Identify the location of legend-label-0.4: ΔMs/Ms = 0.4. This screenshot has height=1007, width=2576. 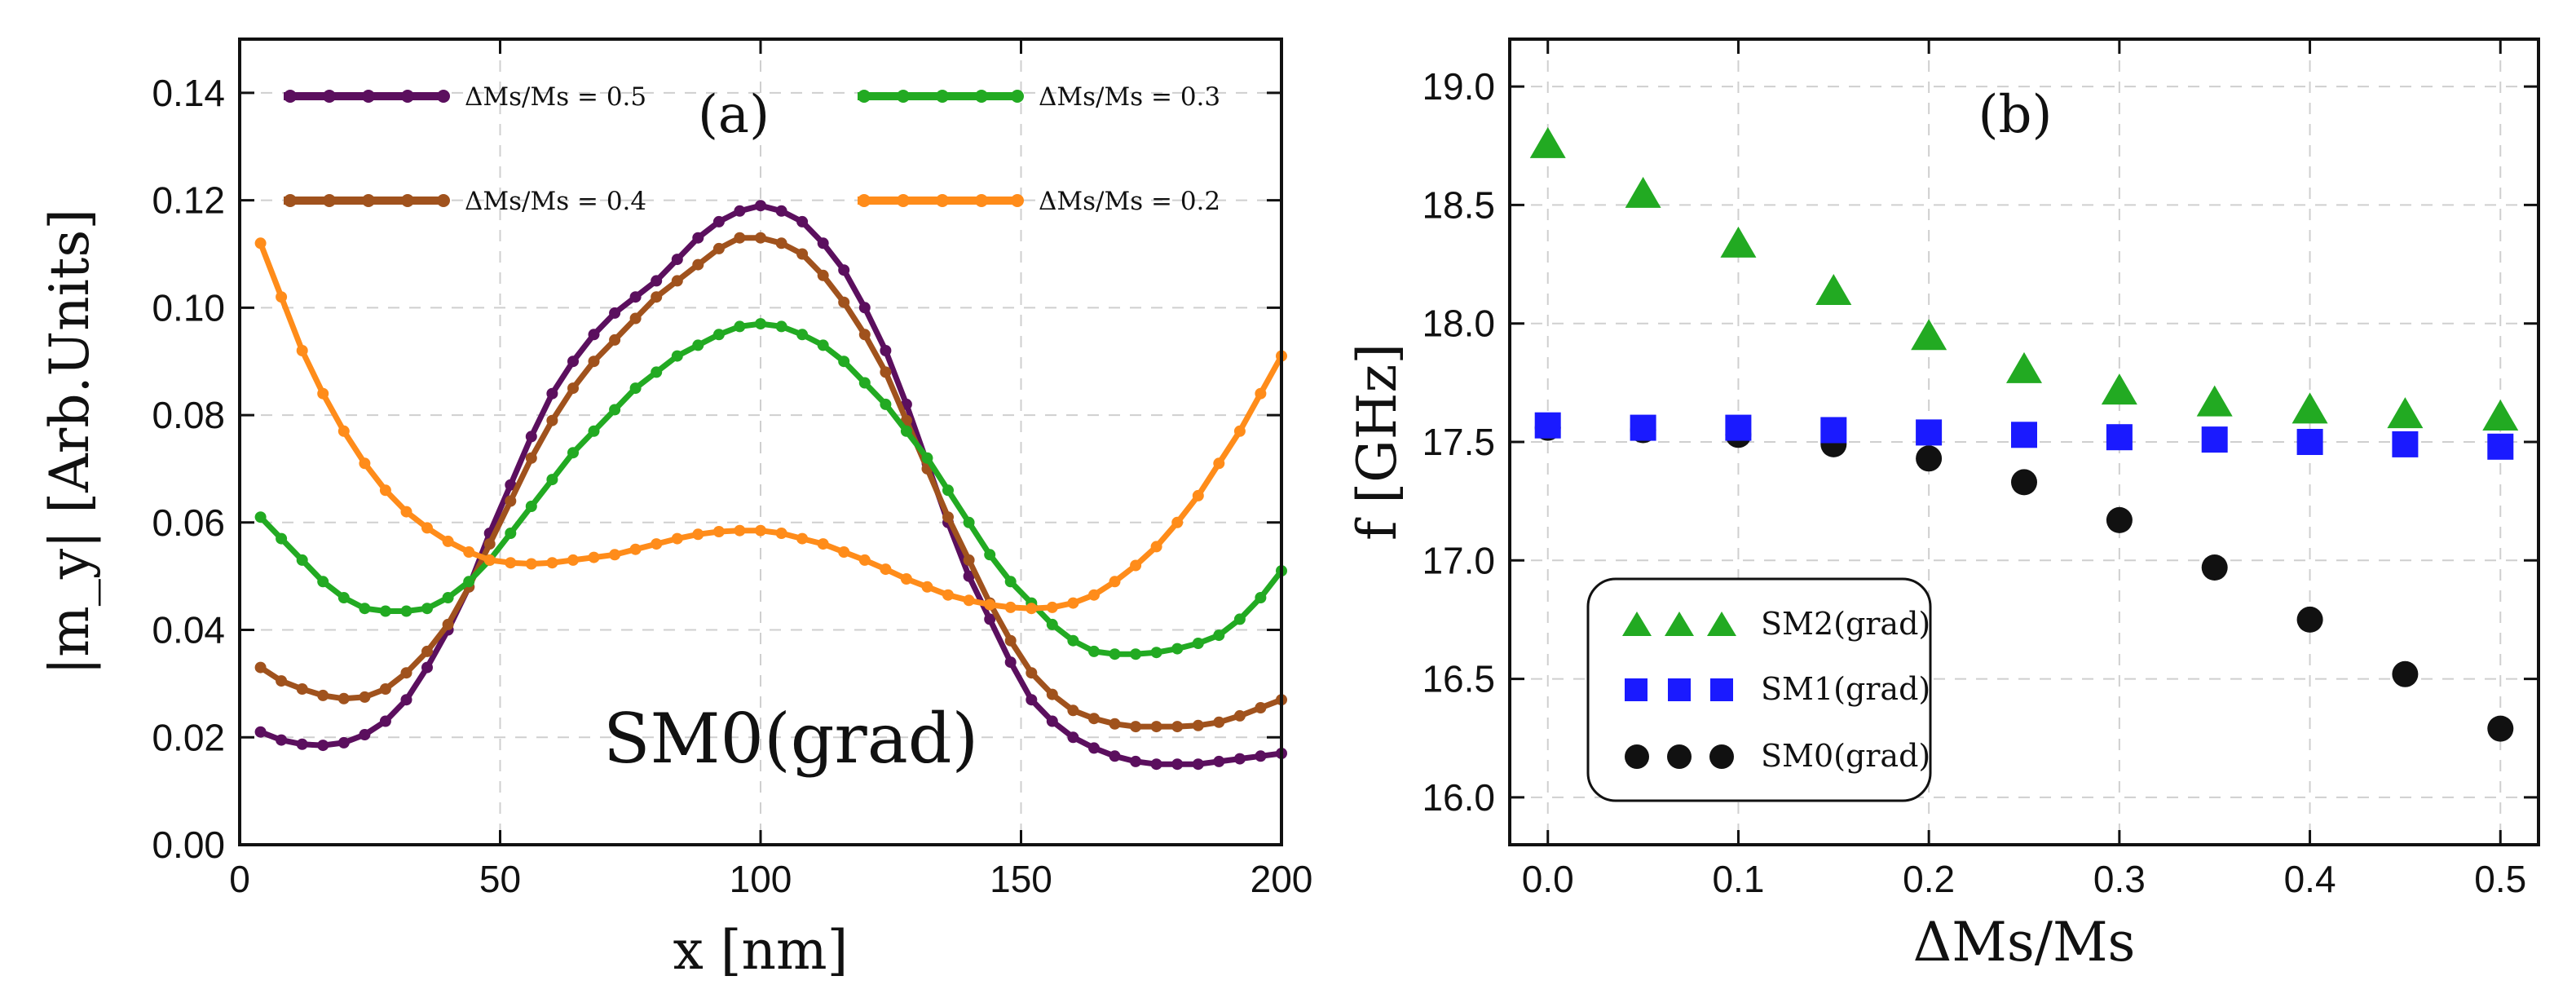
(555, 201).